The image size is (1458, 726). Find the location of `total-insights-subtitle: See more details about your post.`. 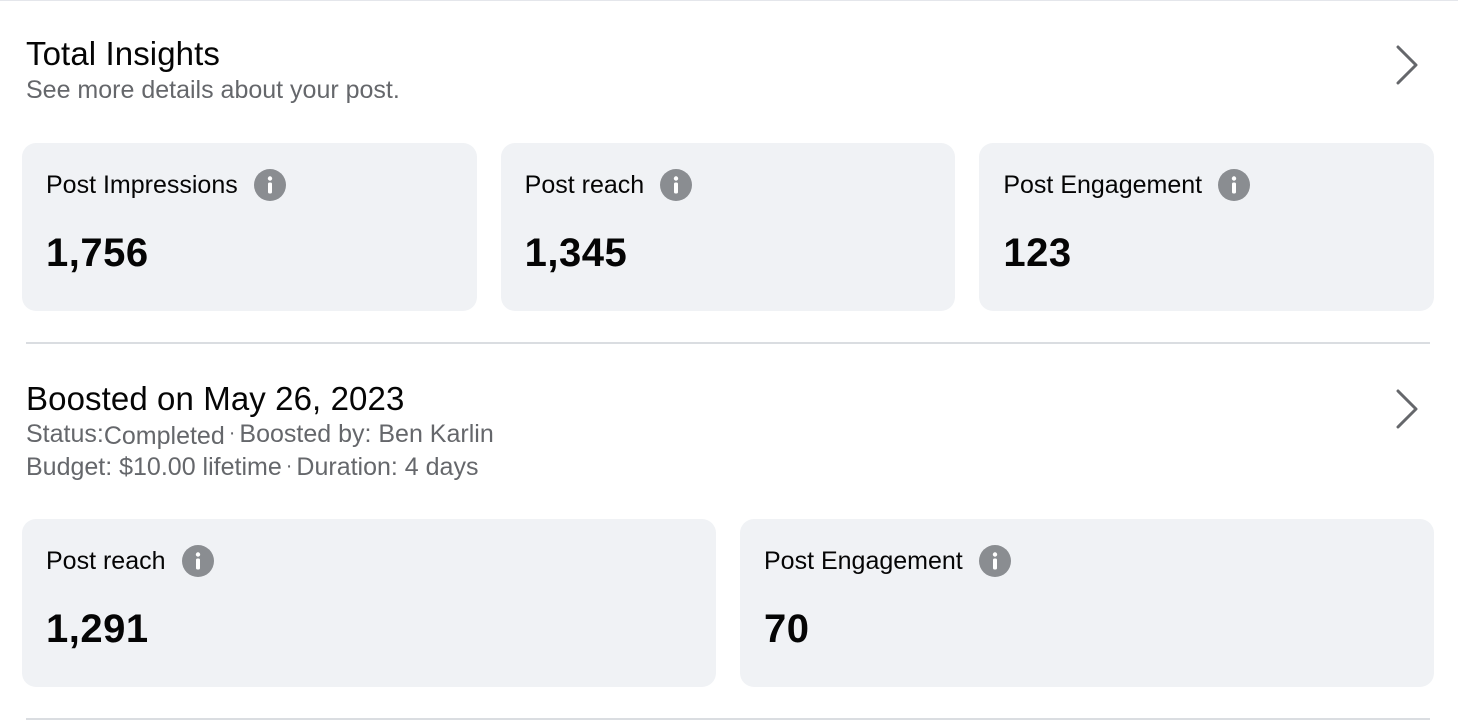

total-insights-subtitle: See more details about your post. is located at coordinates (213, 90).